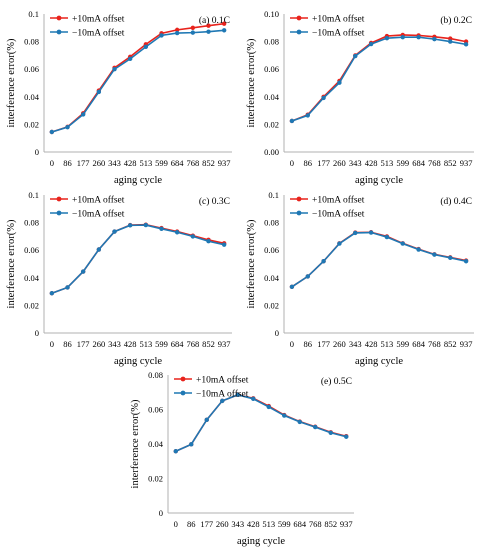 Image resolution: width=494 pixels, height=550 pixels. What do you see at coordinates (271, 152) in the screenshot?
I see `y-tick-label: 0.00` at bounding box center [271, 152].